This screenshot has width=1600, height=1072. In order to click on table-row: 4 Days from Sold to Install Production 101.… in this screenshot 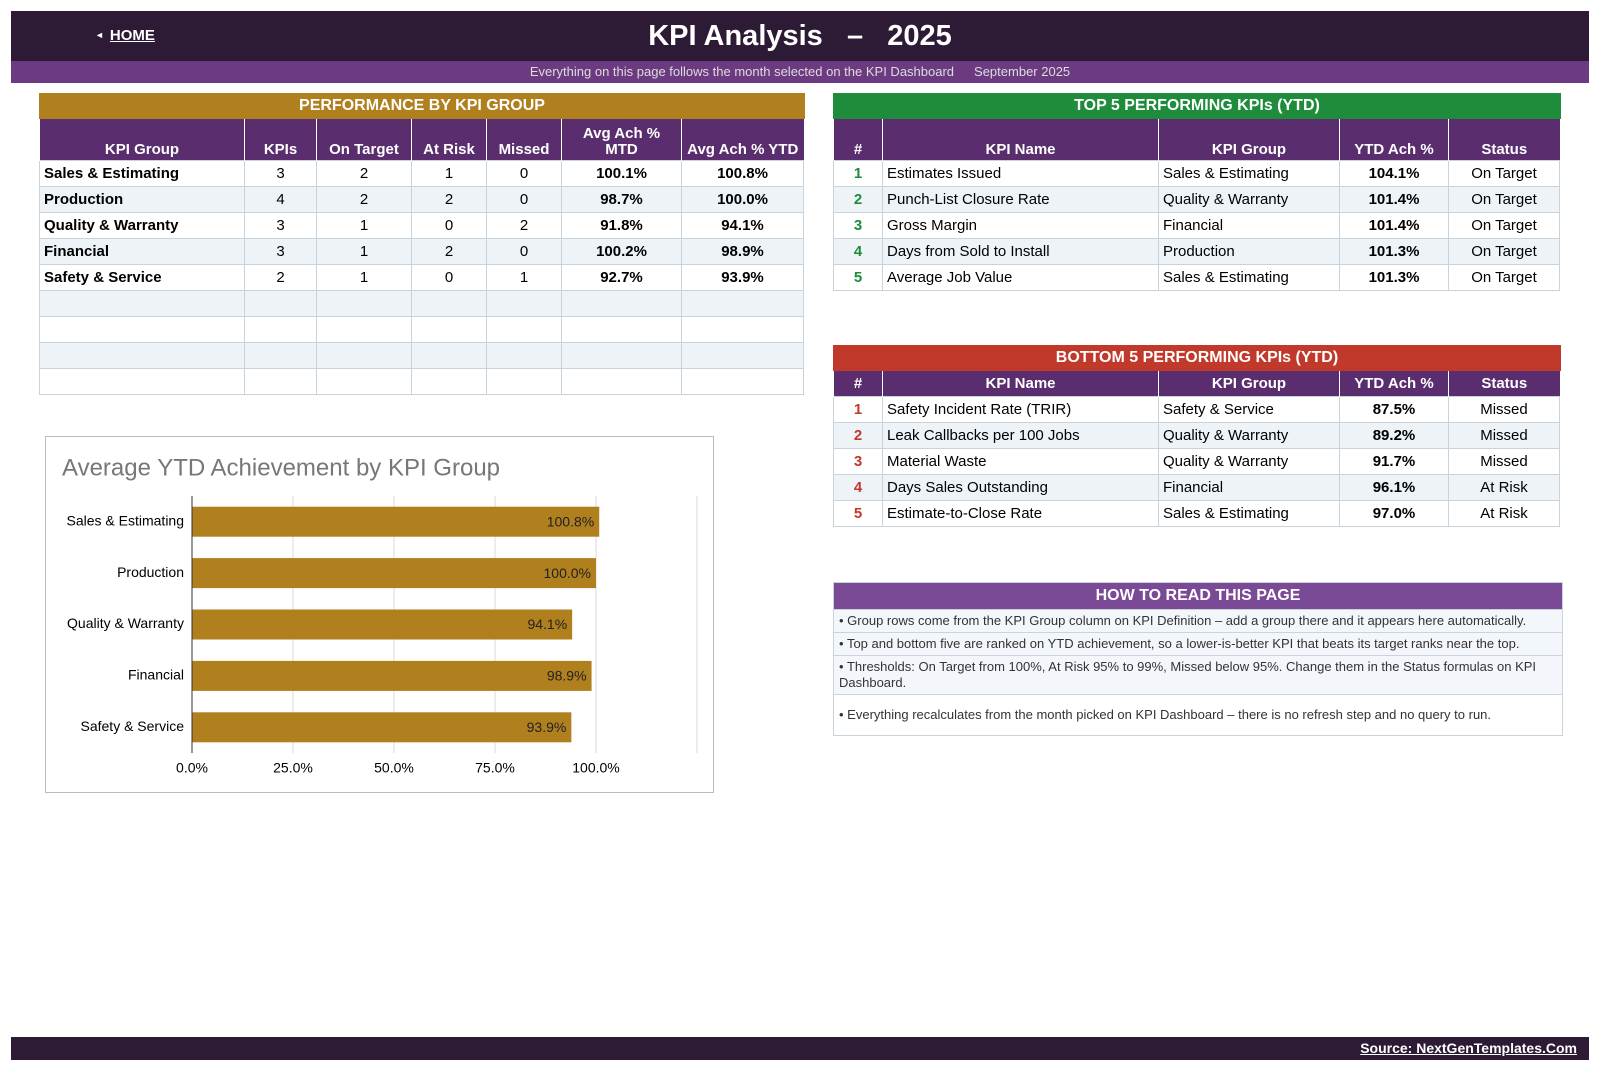, I will do `click(1196, 251)`.